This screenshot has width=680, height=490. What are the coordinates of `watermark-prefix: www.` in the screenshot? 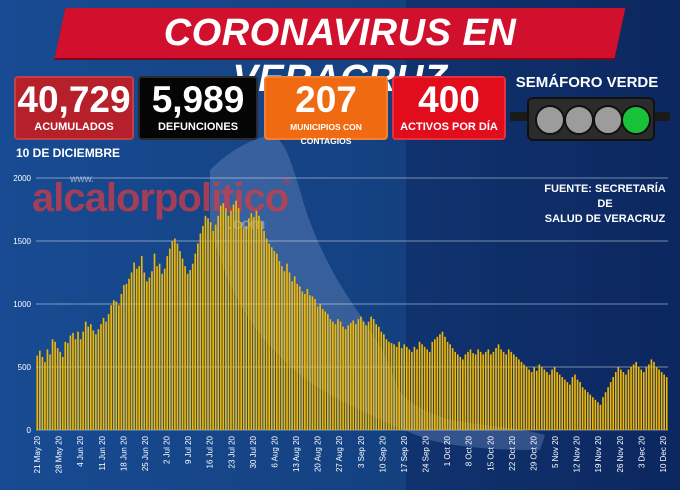 It's located at (82, 179).